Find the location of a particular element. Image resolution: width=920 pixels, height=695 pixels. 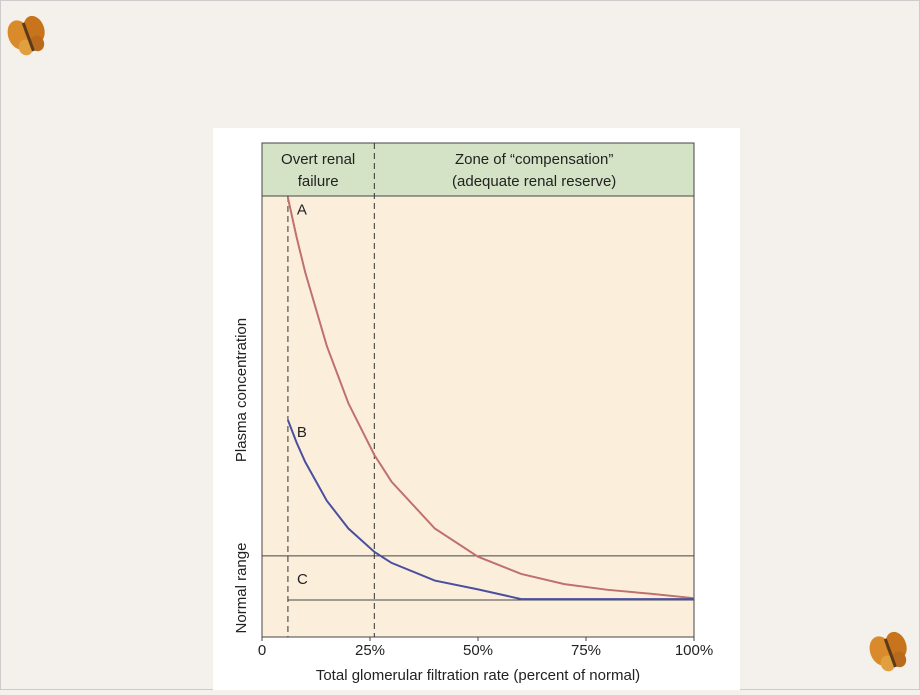

curve-label: A is located at coordinates (302, 210).